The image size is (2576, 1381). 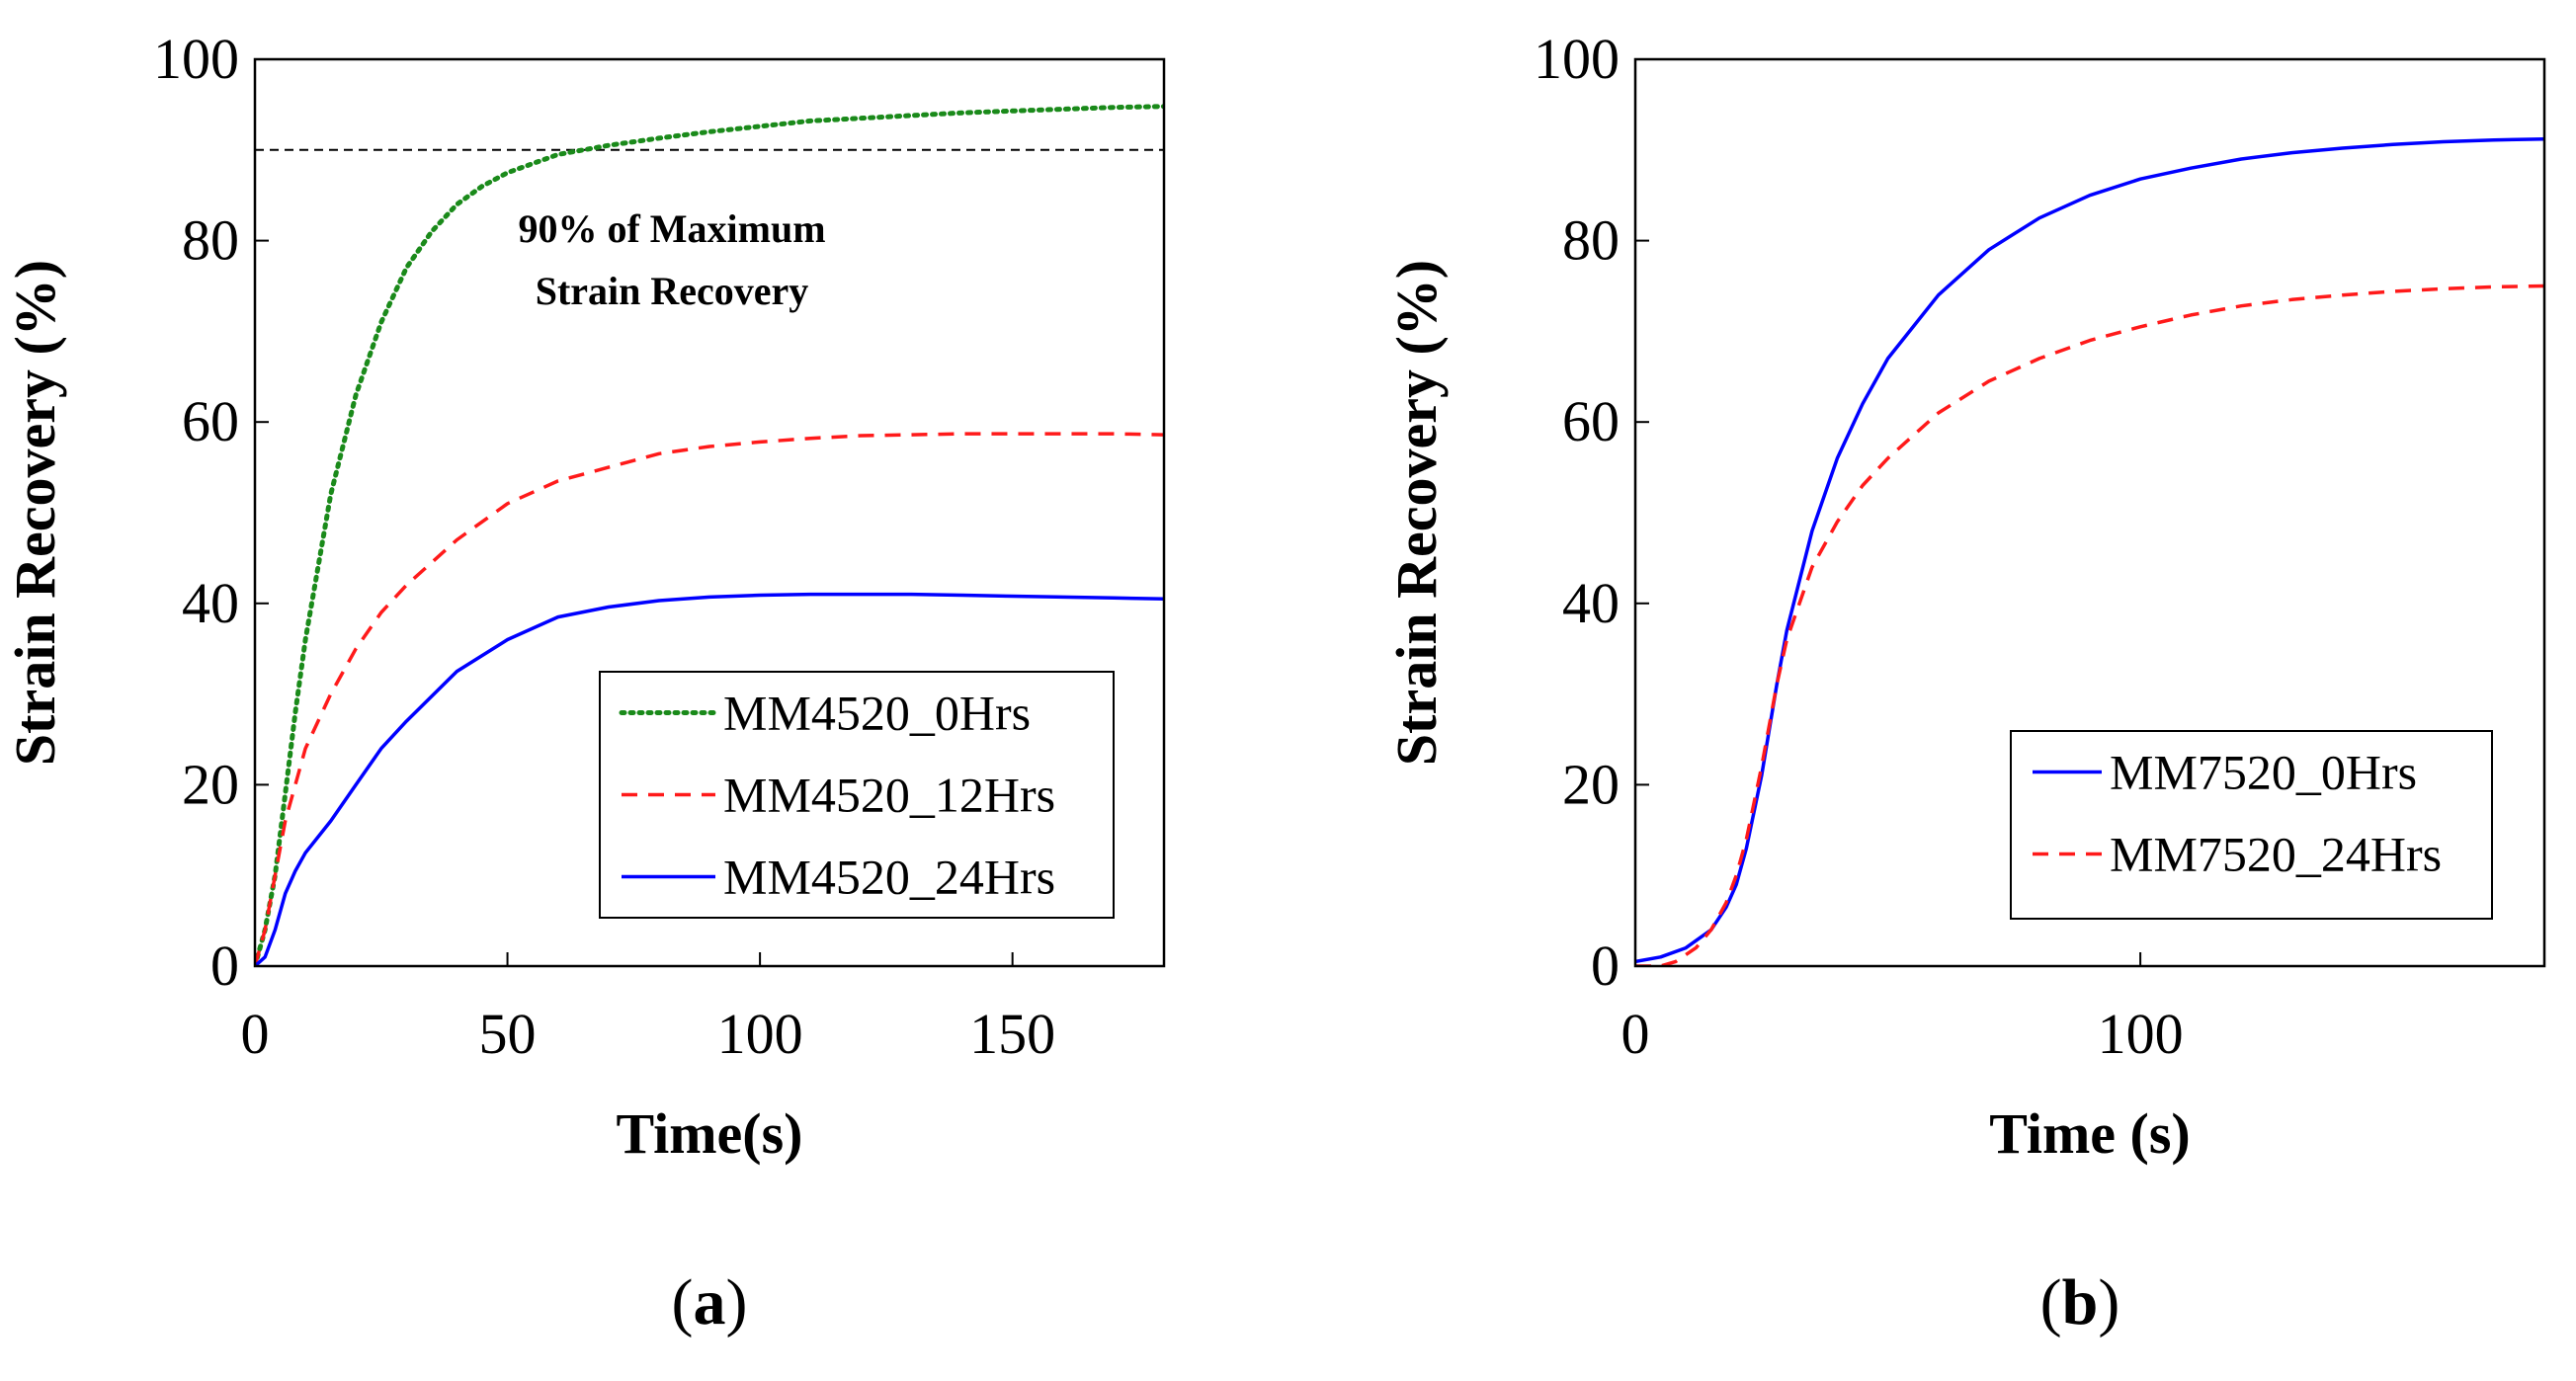 What do you see at coordinates (889, 796) in the screenshot?
I see `legend-label: MM4520_12Hrs` at bounding box center [889, 796].